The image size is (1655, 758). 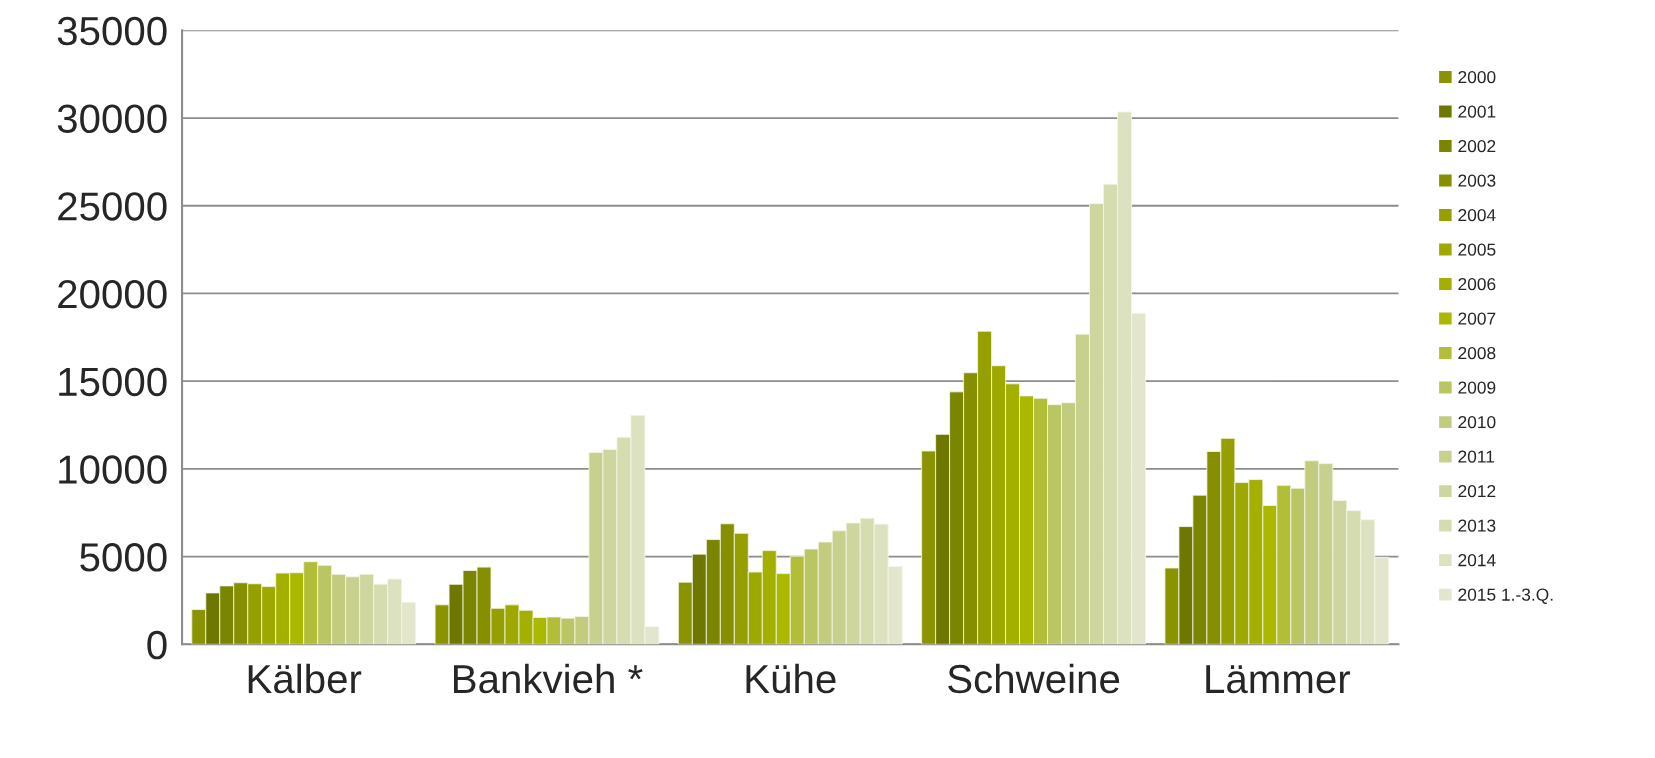 What do you see at coordinates (112, 294) in the screenshot?
I see `y-tick-label: 20000` at bounding box center [112, 294].